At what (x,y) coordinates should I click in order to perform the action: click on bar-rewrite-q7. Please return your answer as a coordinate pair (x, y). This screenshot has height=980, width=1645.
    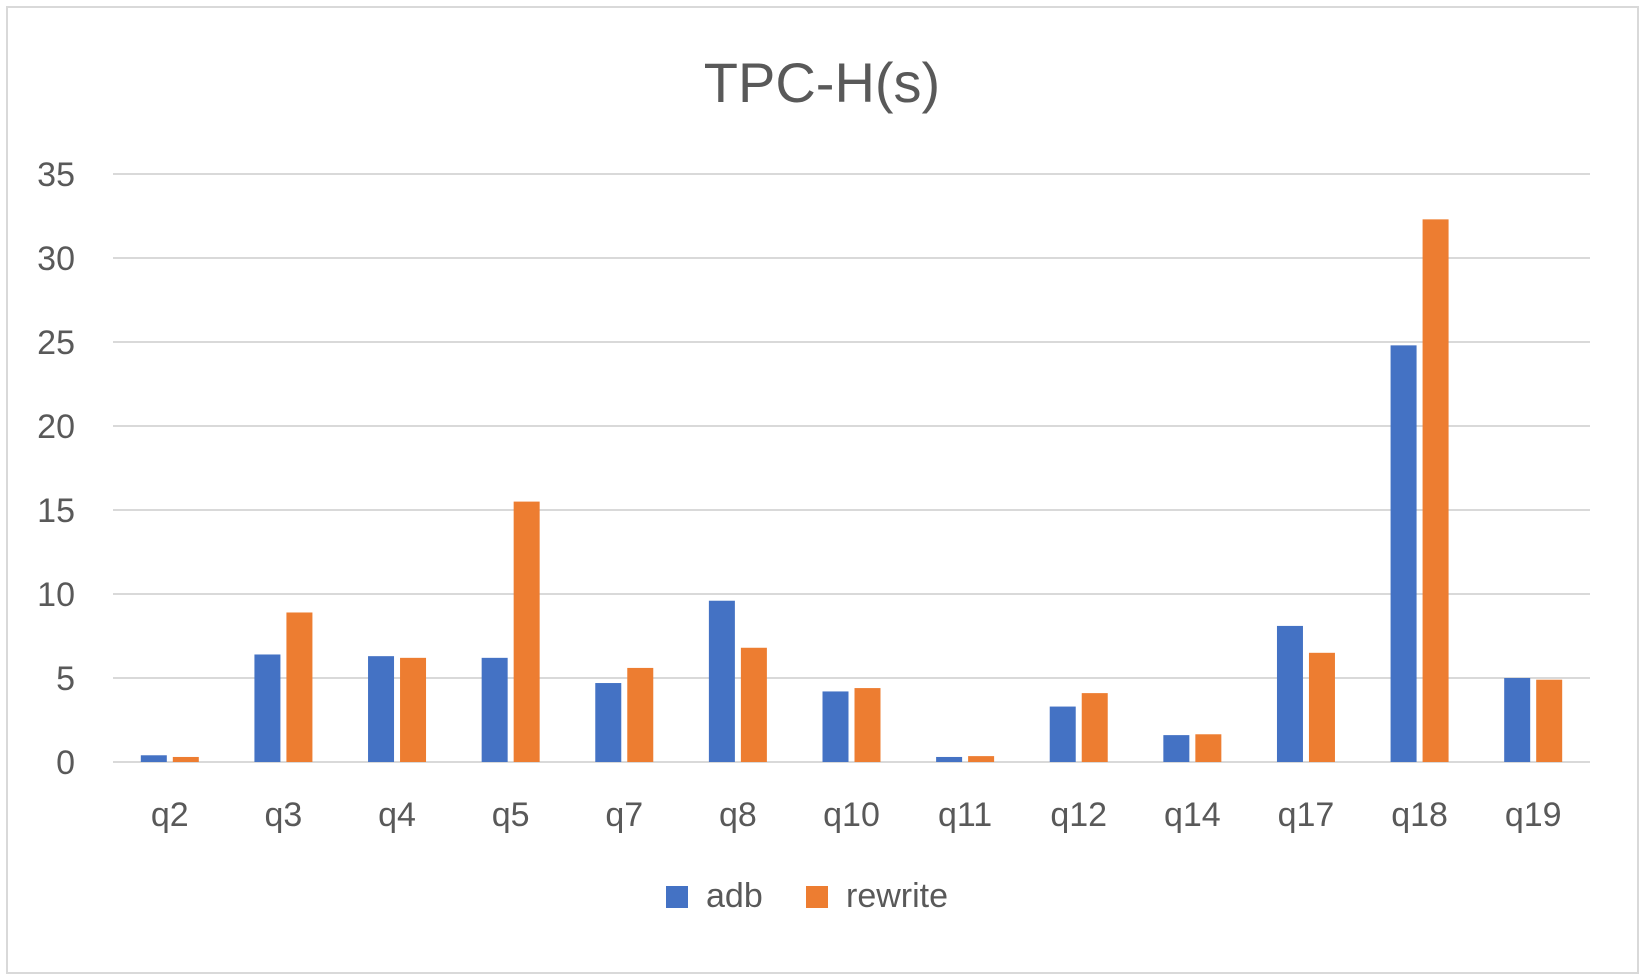
    Looking at the image, I should click on (640, 714).